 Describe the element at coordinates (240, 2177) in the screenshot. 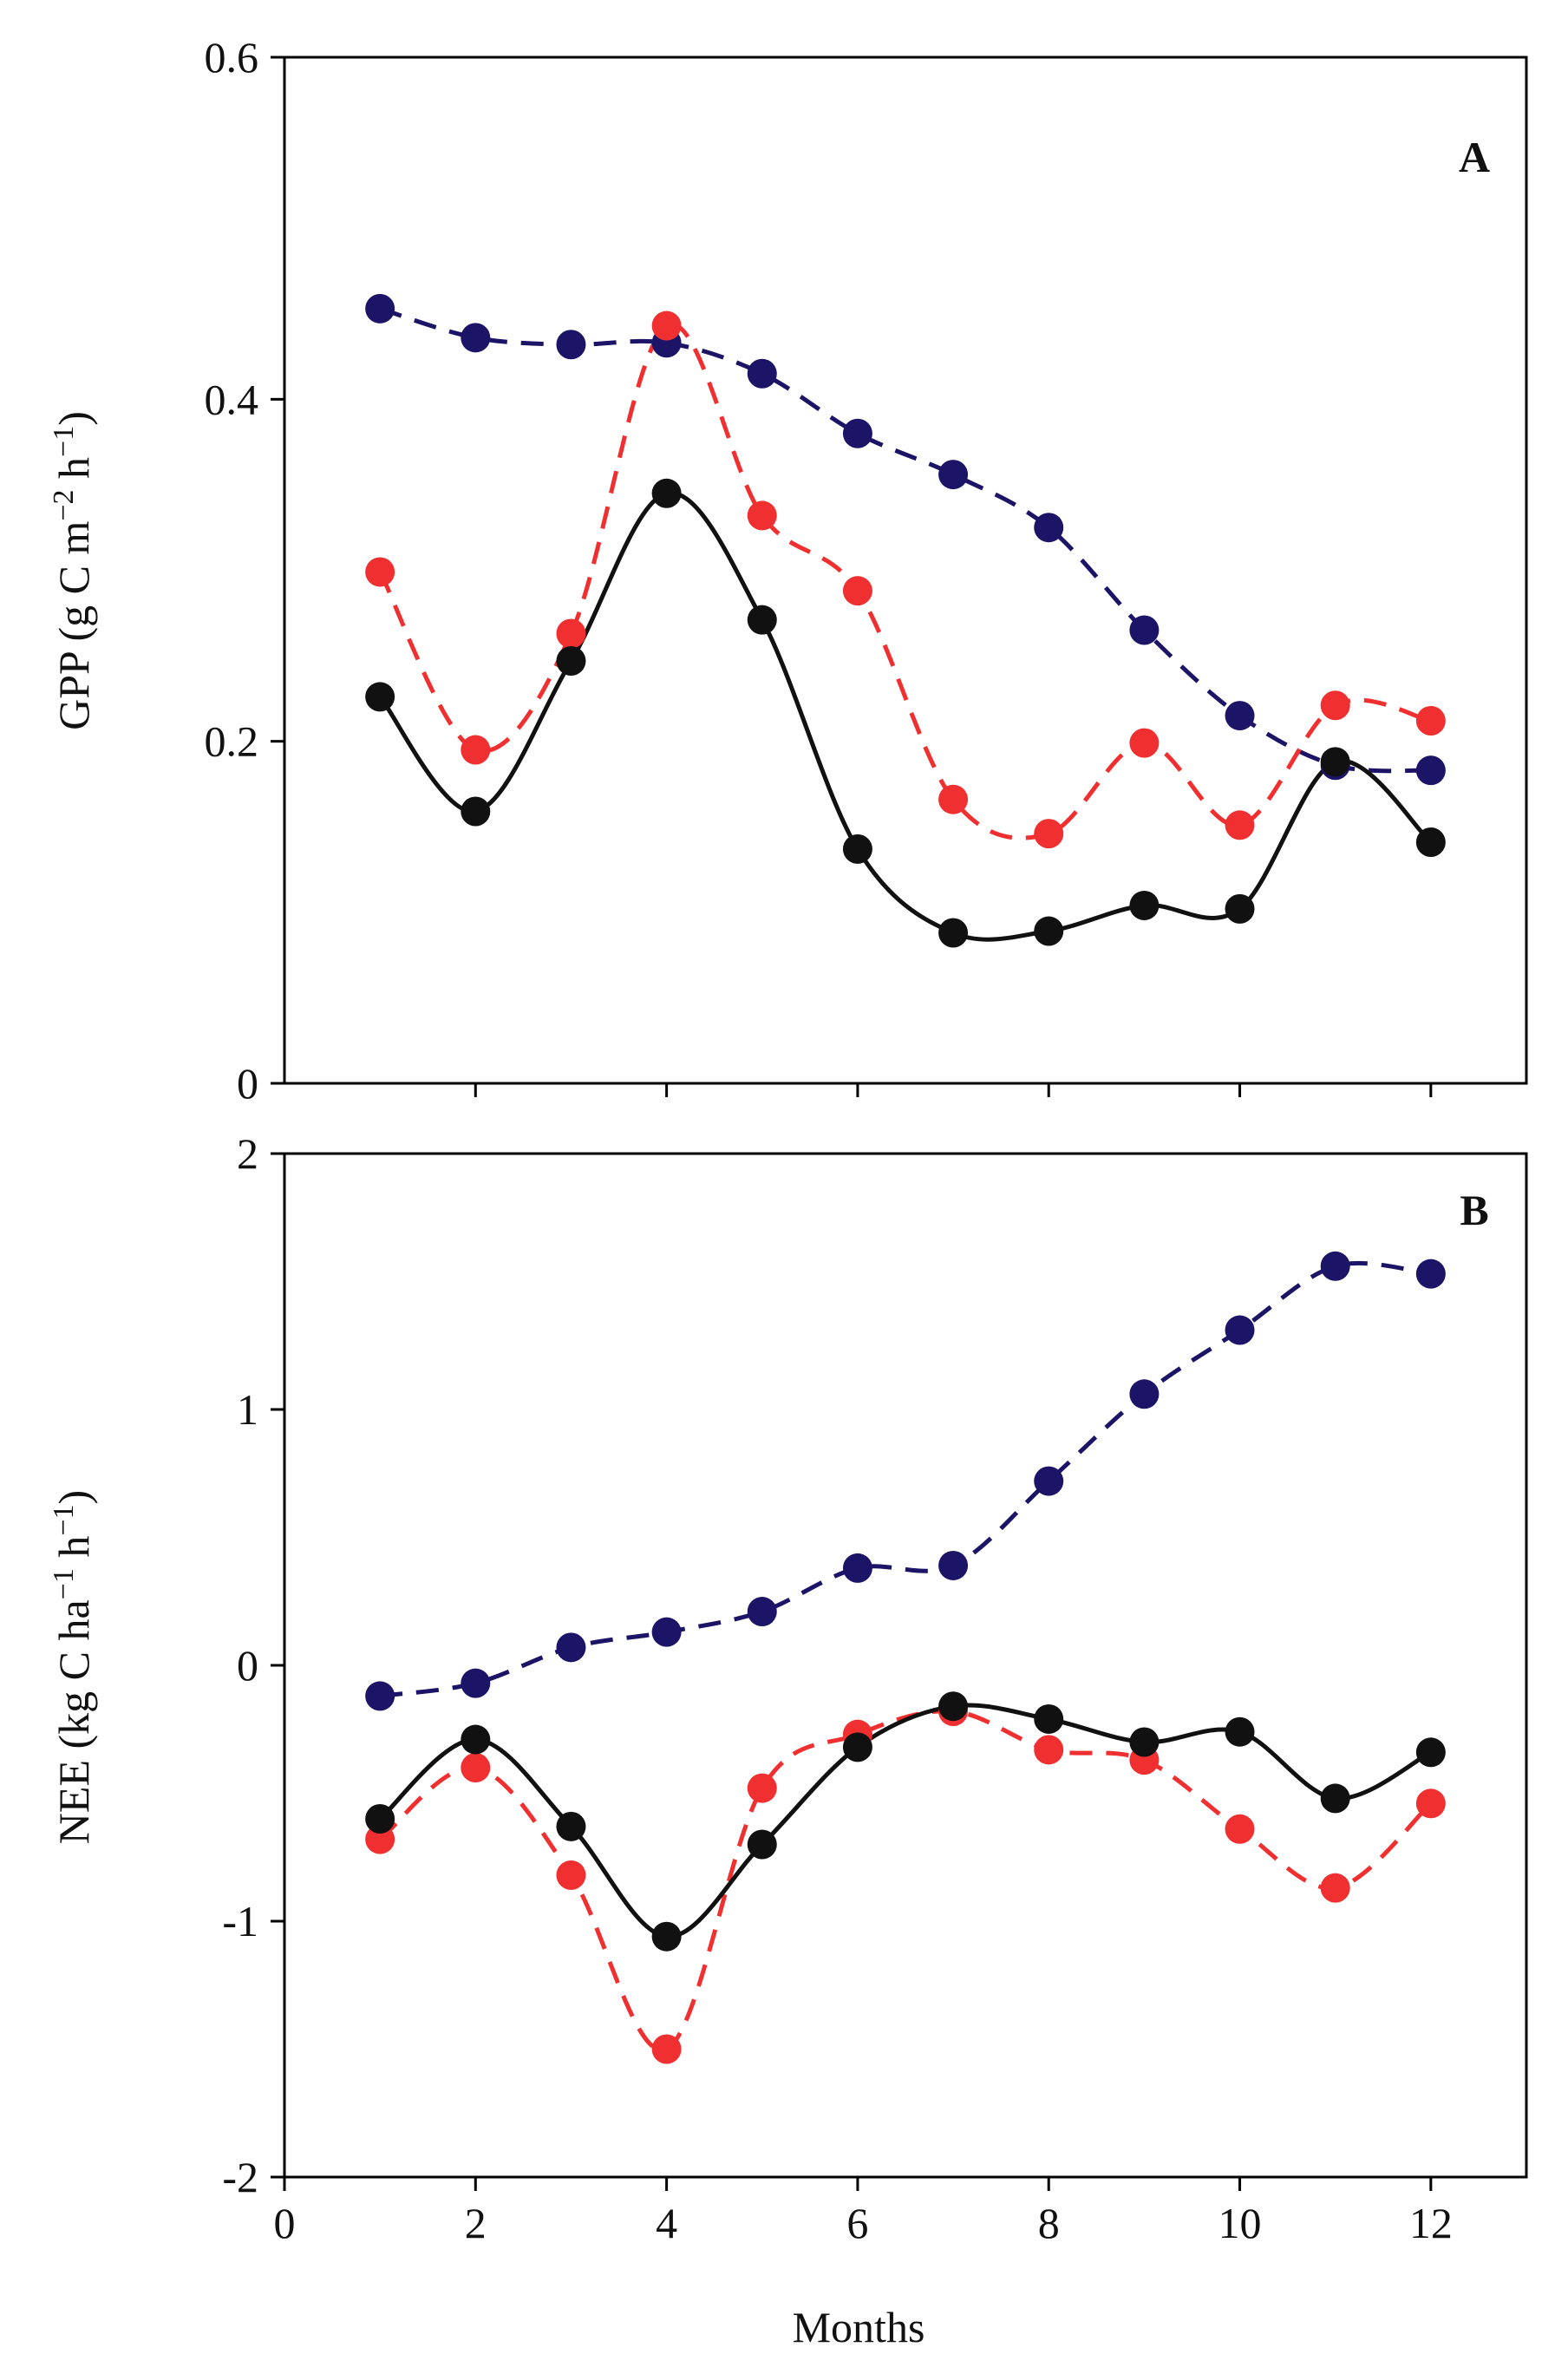

I see `panel-b-y-tick-label: -2` at that location.